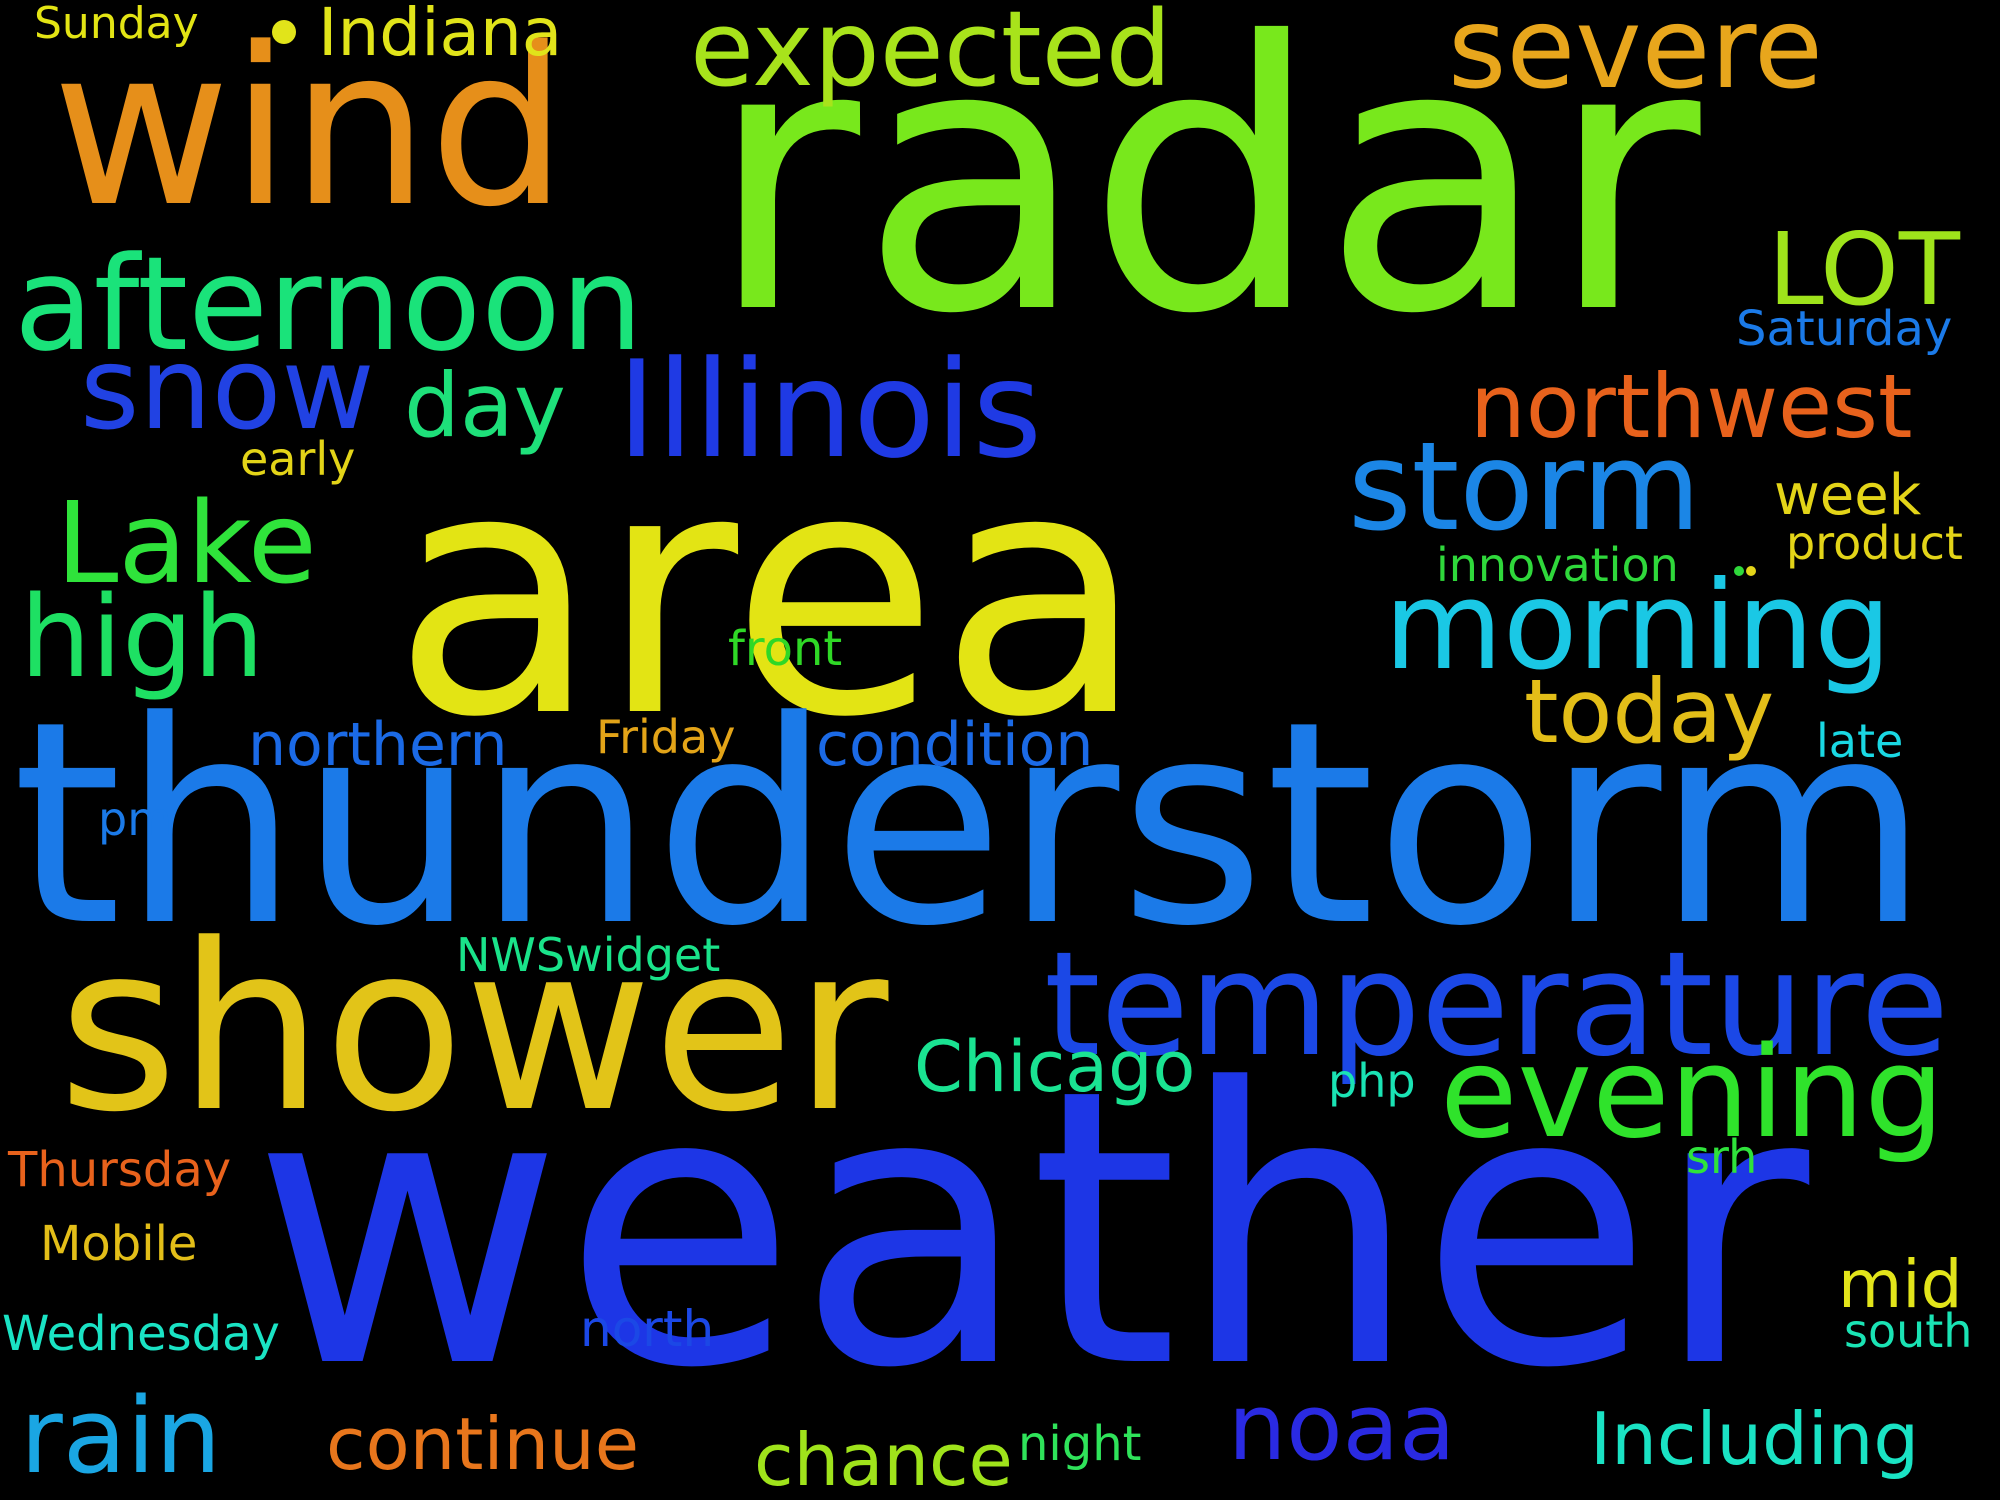 This screenshot has height=1500, width=2000. Describe the element at coordinates (473, 1029) in the screenshot. I see `word-shower: shower` at that location.